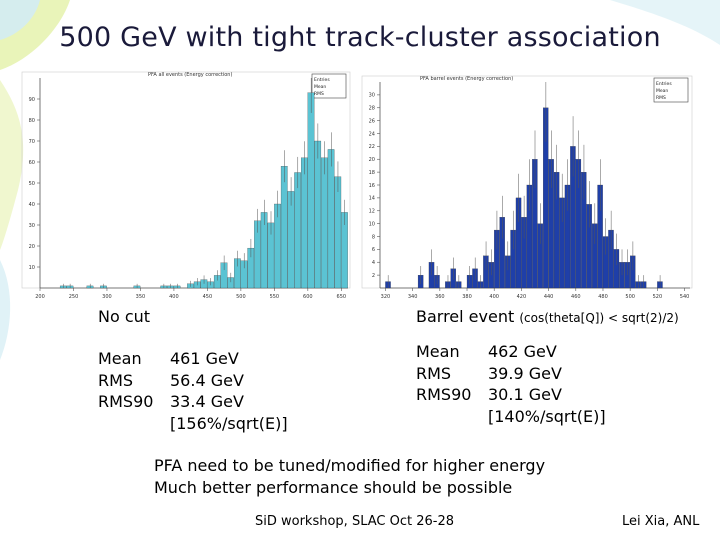  Describe the element at coordinates (372, 212) in the screenshot. I see `y-tick-label: 12` at that location.